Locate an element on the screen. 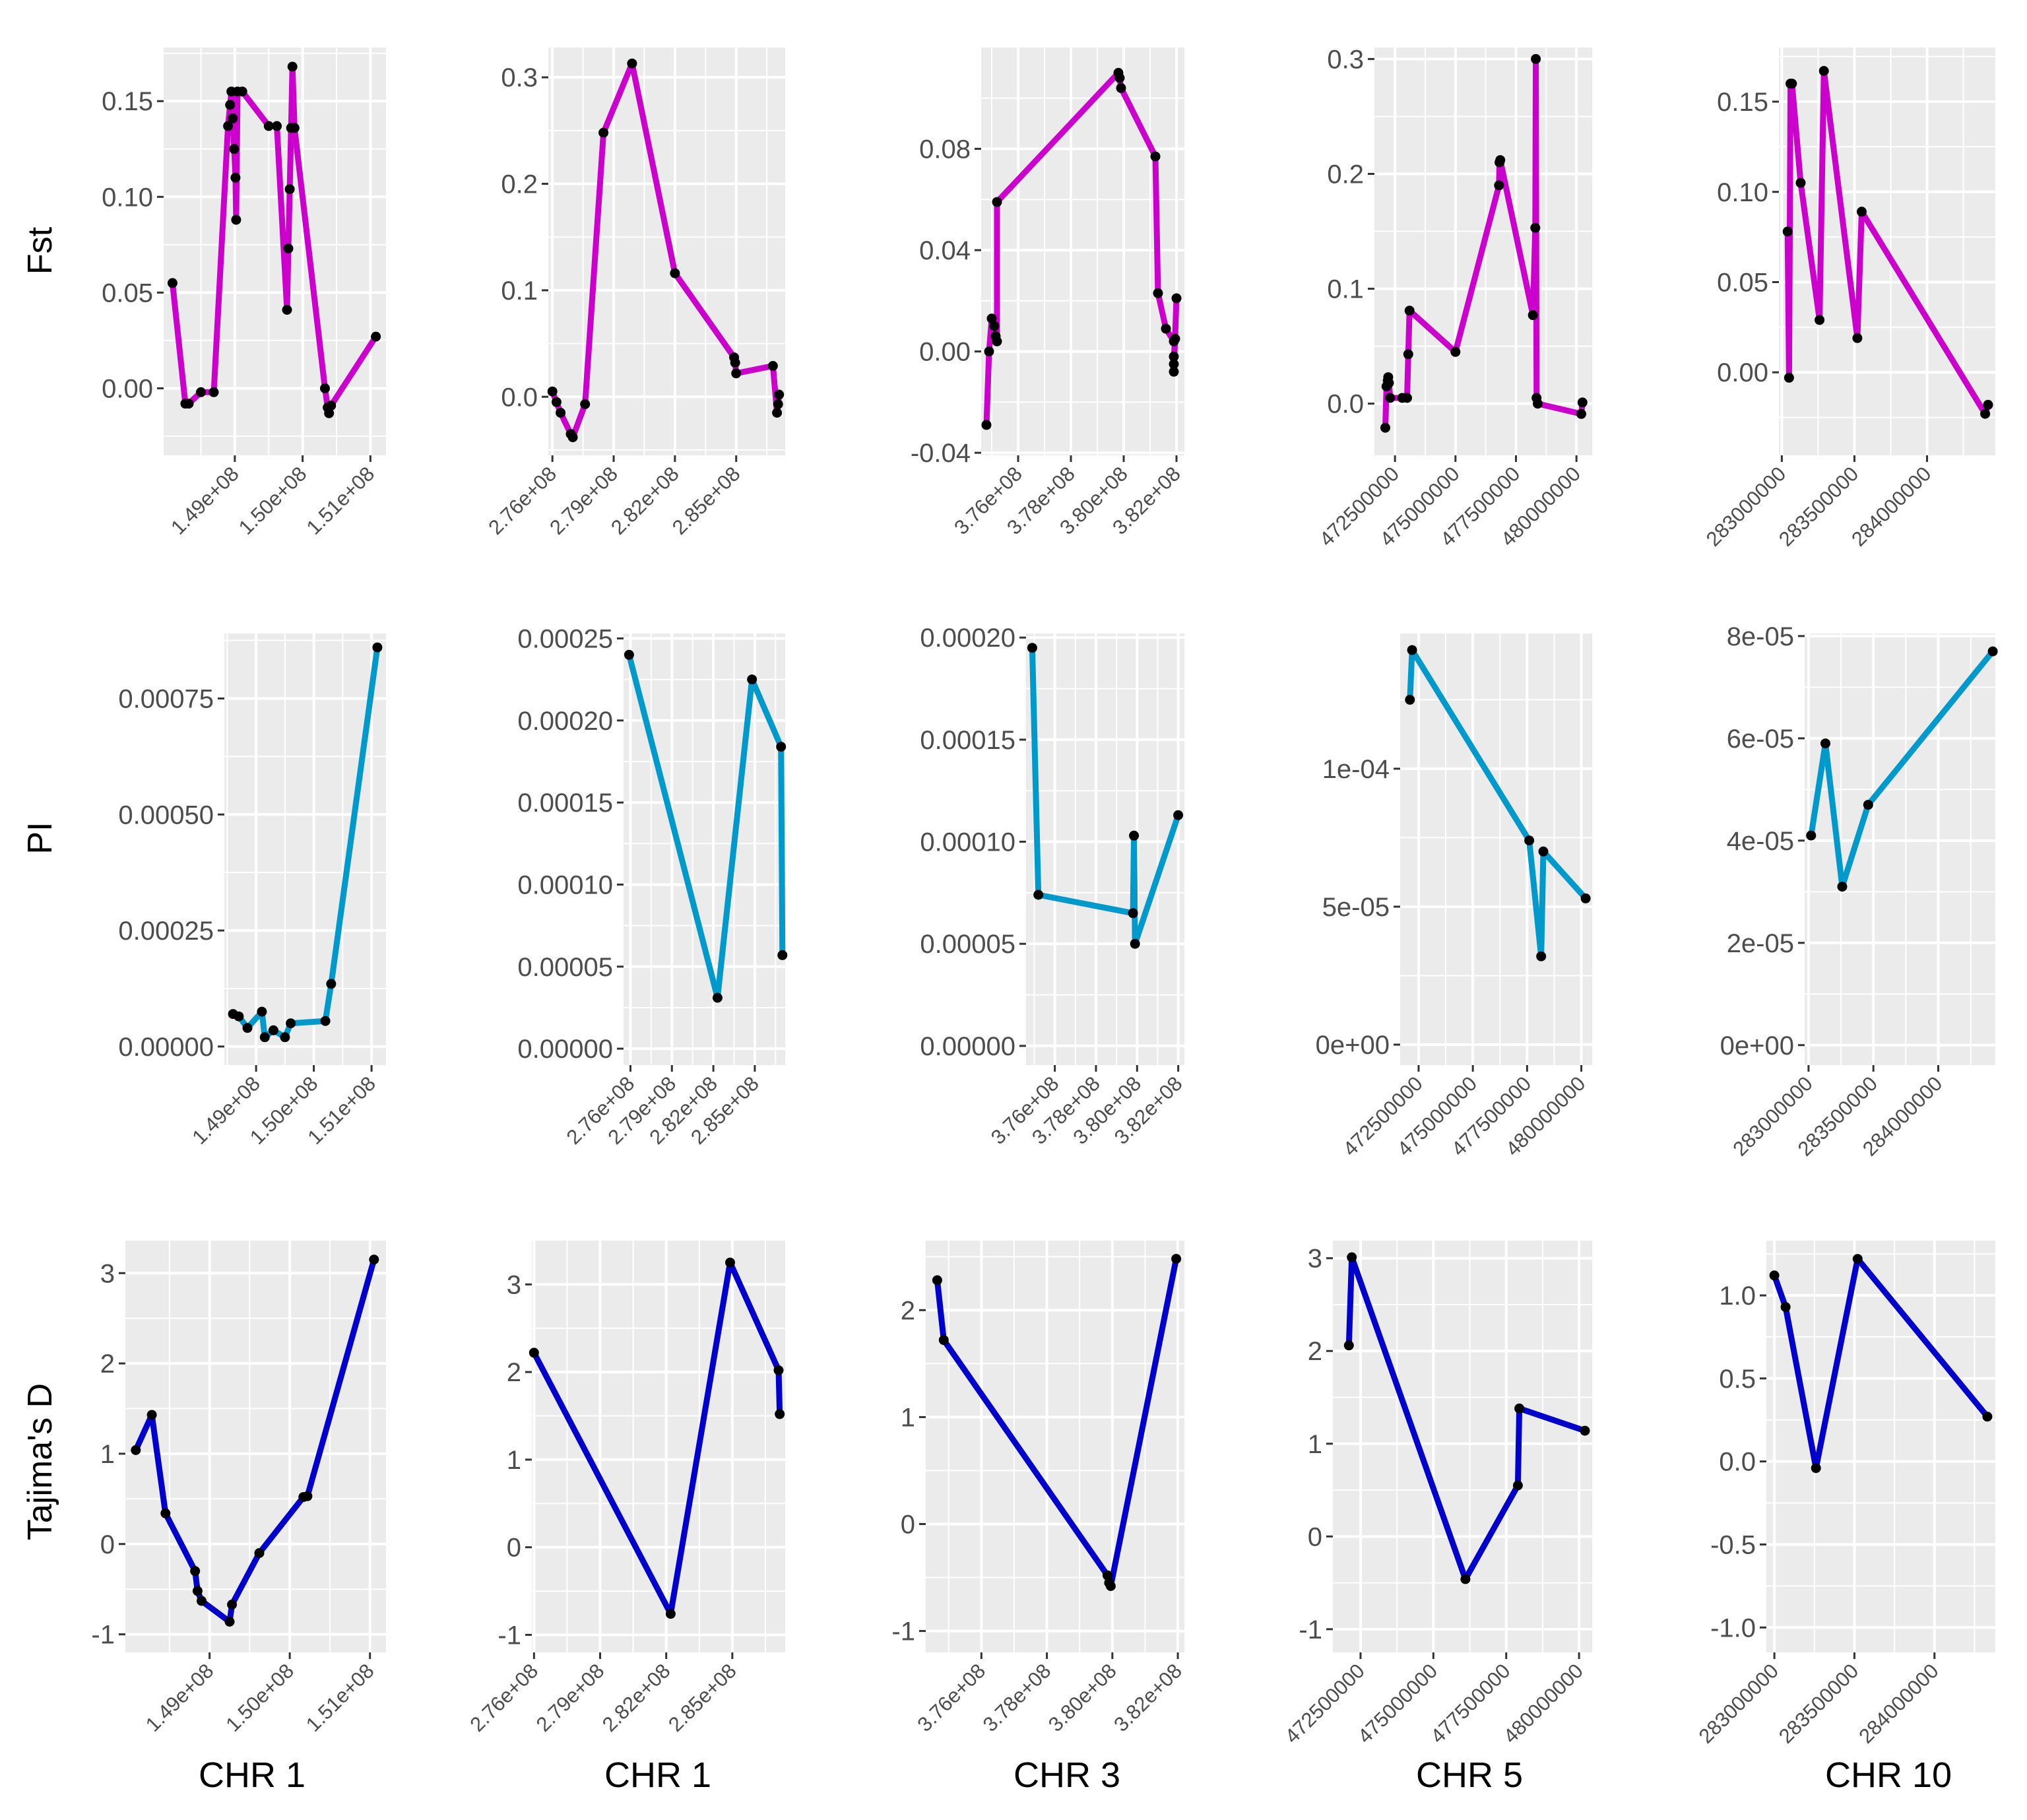 This screenshot has width=2027, height=1820. y-tick-label: 0.10 is located at coordinates (127, 197).